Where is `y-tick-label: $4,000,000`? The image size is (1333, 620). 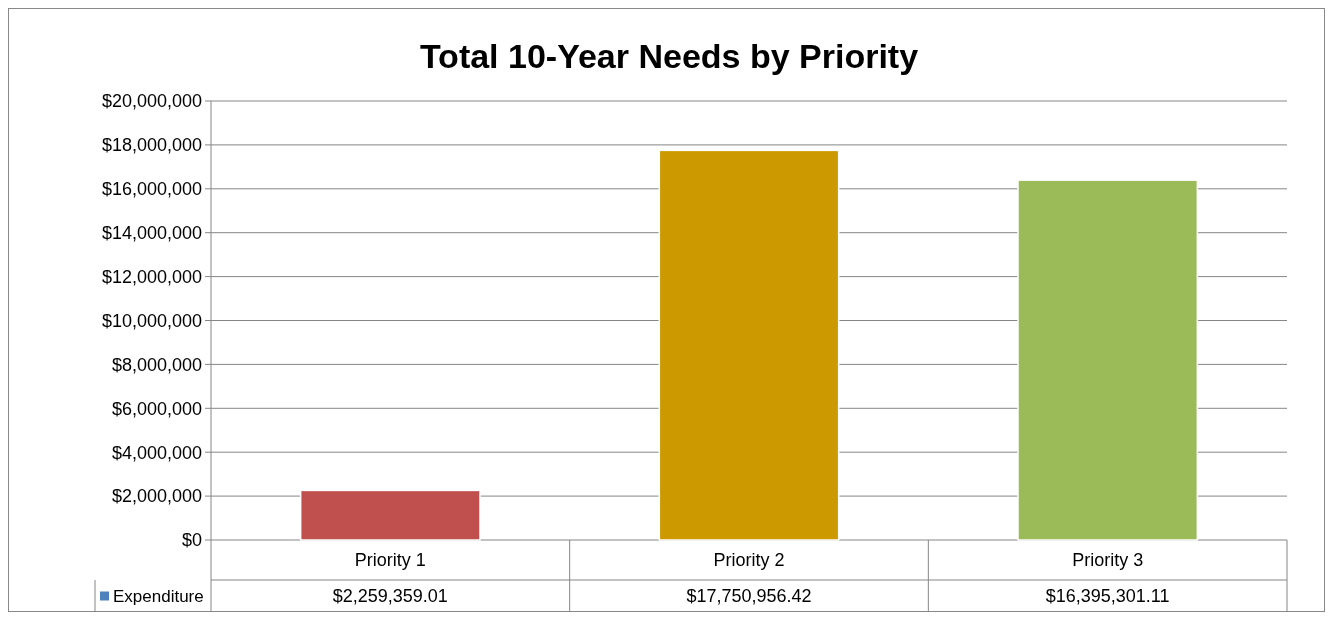 y-tick-label: $4,000,000 is located at coordinates (156, 452).